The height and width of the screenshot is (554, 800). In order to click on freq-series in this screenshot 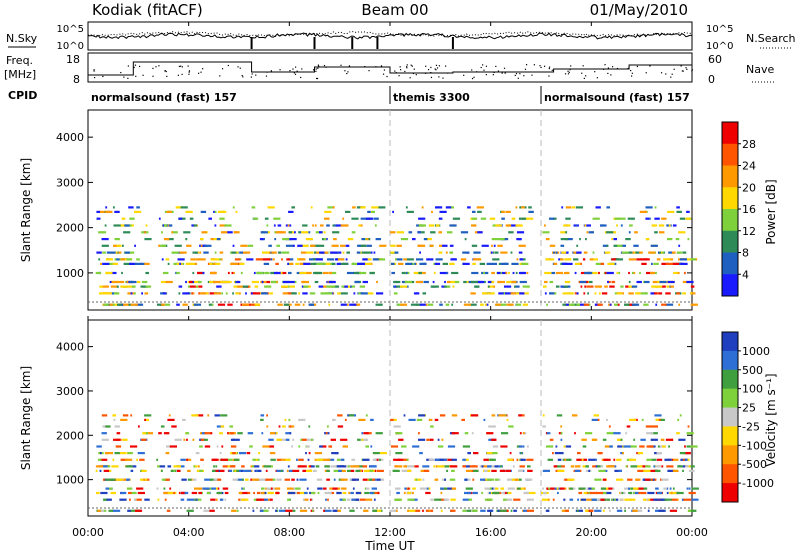, I will do `click(390, 70)`.